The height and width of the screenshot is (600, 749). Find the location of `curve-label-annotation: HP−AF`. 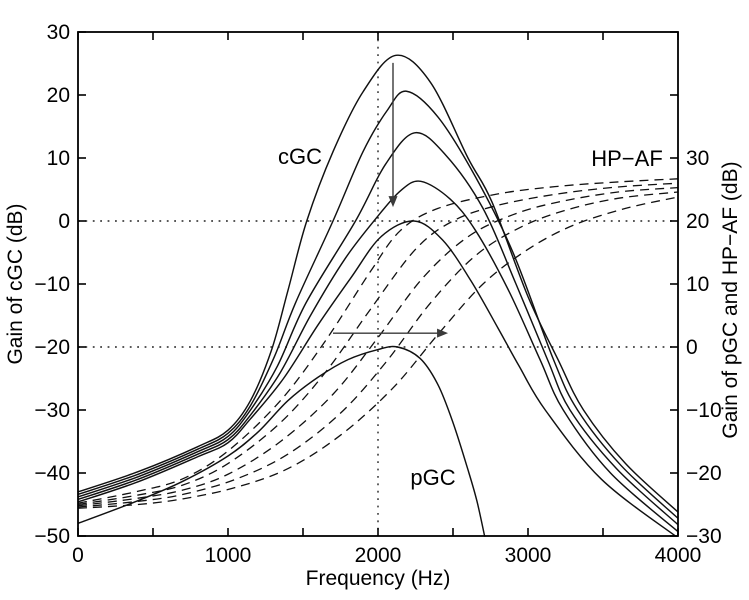

curve-label-annotation: HP−AF is located at coordinates (627, 158).